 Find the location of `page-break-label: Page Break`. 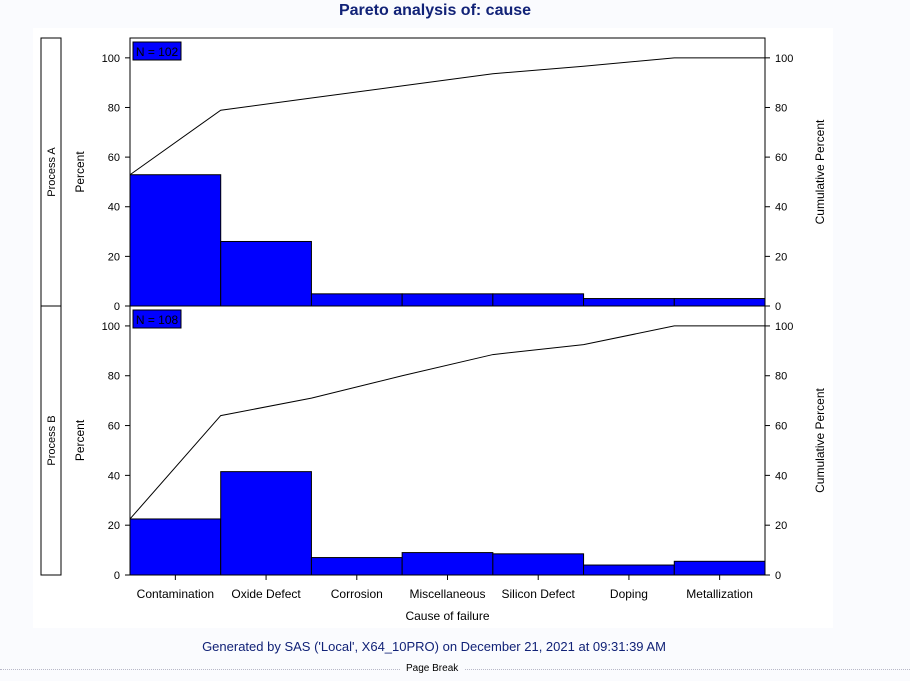

page-break-label: Page Break is located at coordinates (432, 668).